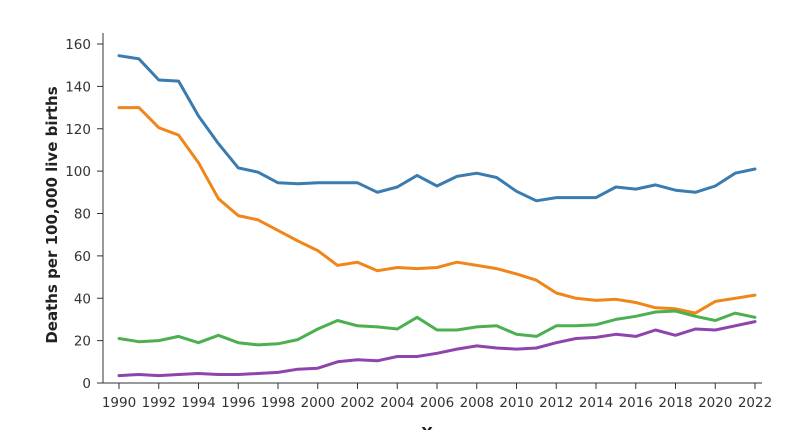  What do you see at coordinates (715, 403) in the screenshot?
I see `x-tick-label: 2020` at bounding box center [715, 403].